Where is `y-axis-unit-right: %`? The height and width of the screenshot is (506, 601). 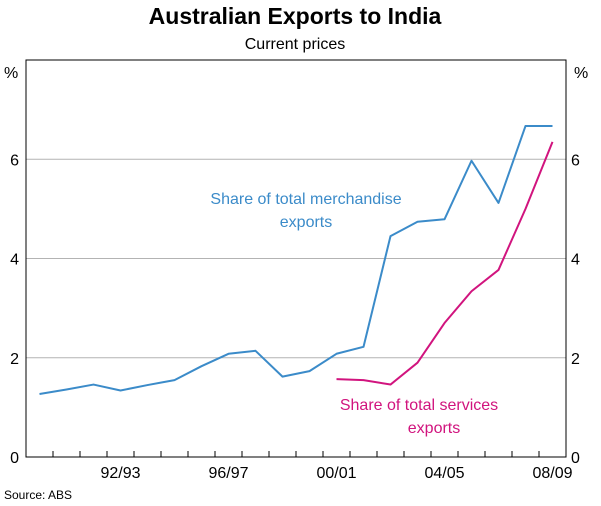 y-axis-unit-right: % is located at coordinates (581, 73).